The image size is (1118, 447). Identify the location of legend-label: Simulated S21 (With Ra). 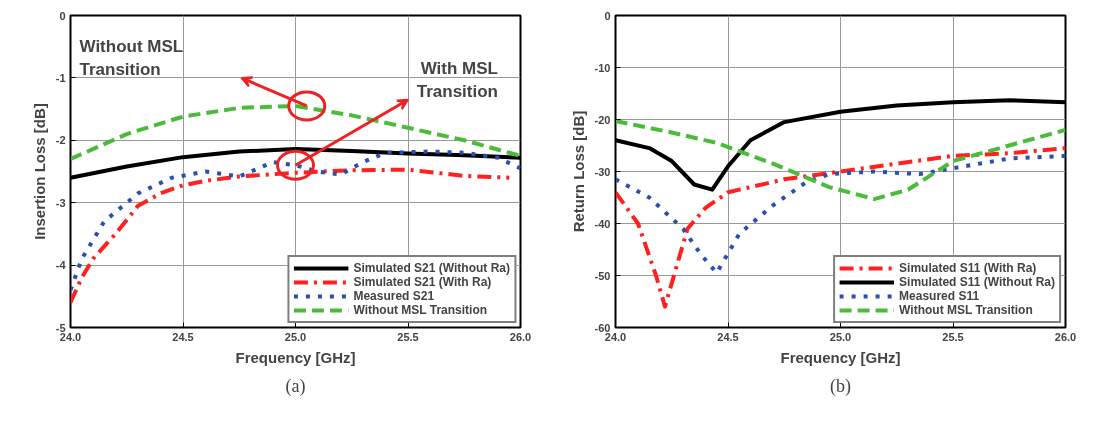
(422, 282).